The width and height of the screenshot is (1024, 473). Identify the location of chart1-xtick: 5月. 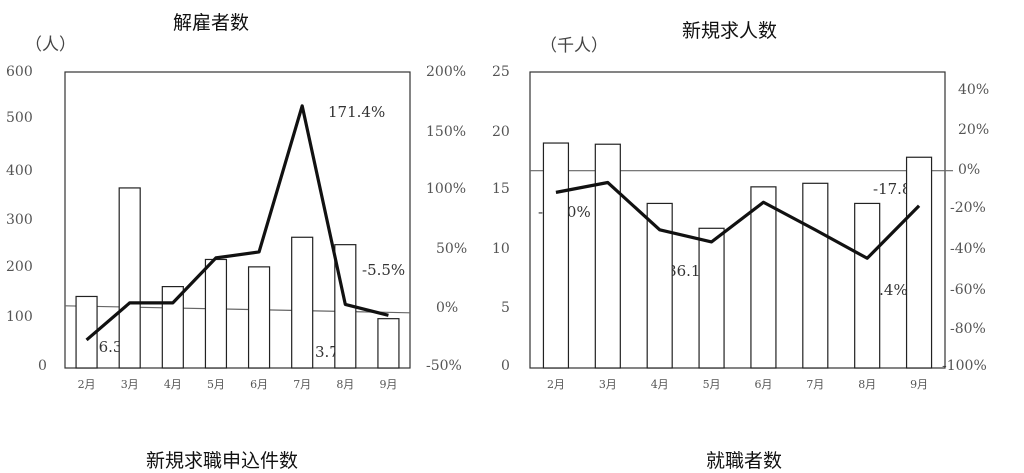
(216, 384).